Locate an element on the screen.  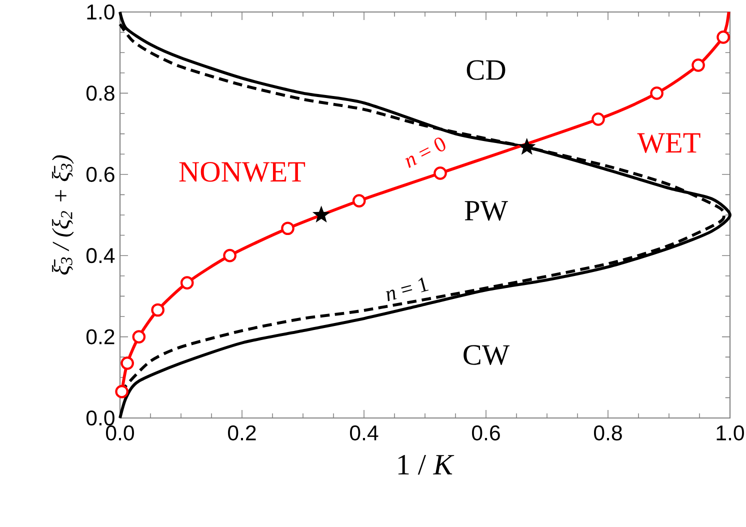
x-tick-label: 0.2 is located at coordinates (242, 432).